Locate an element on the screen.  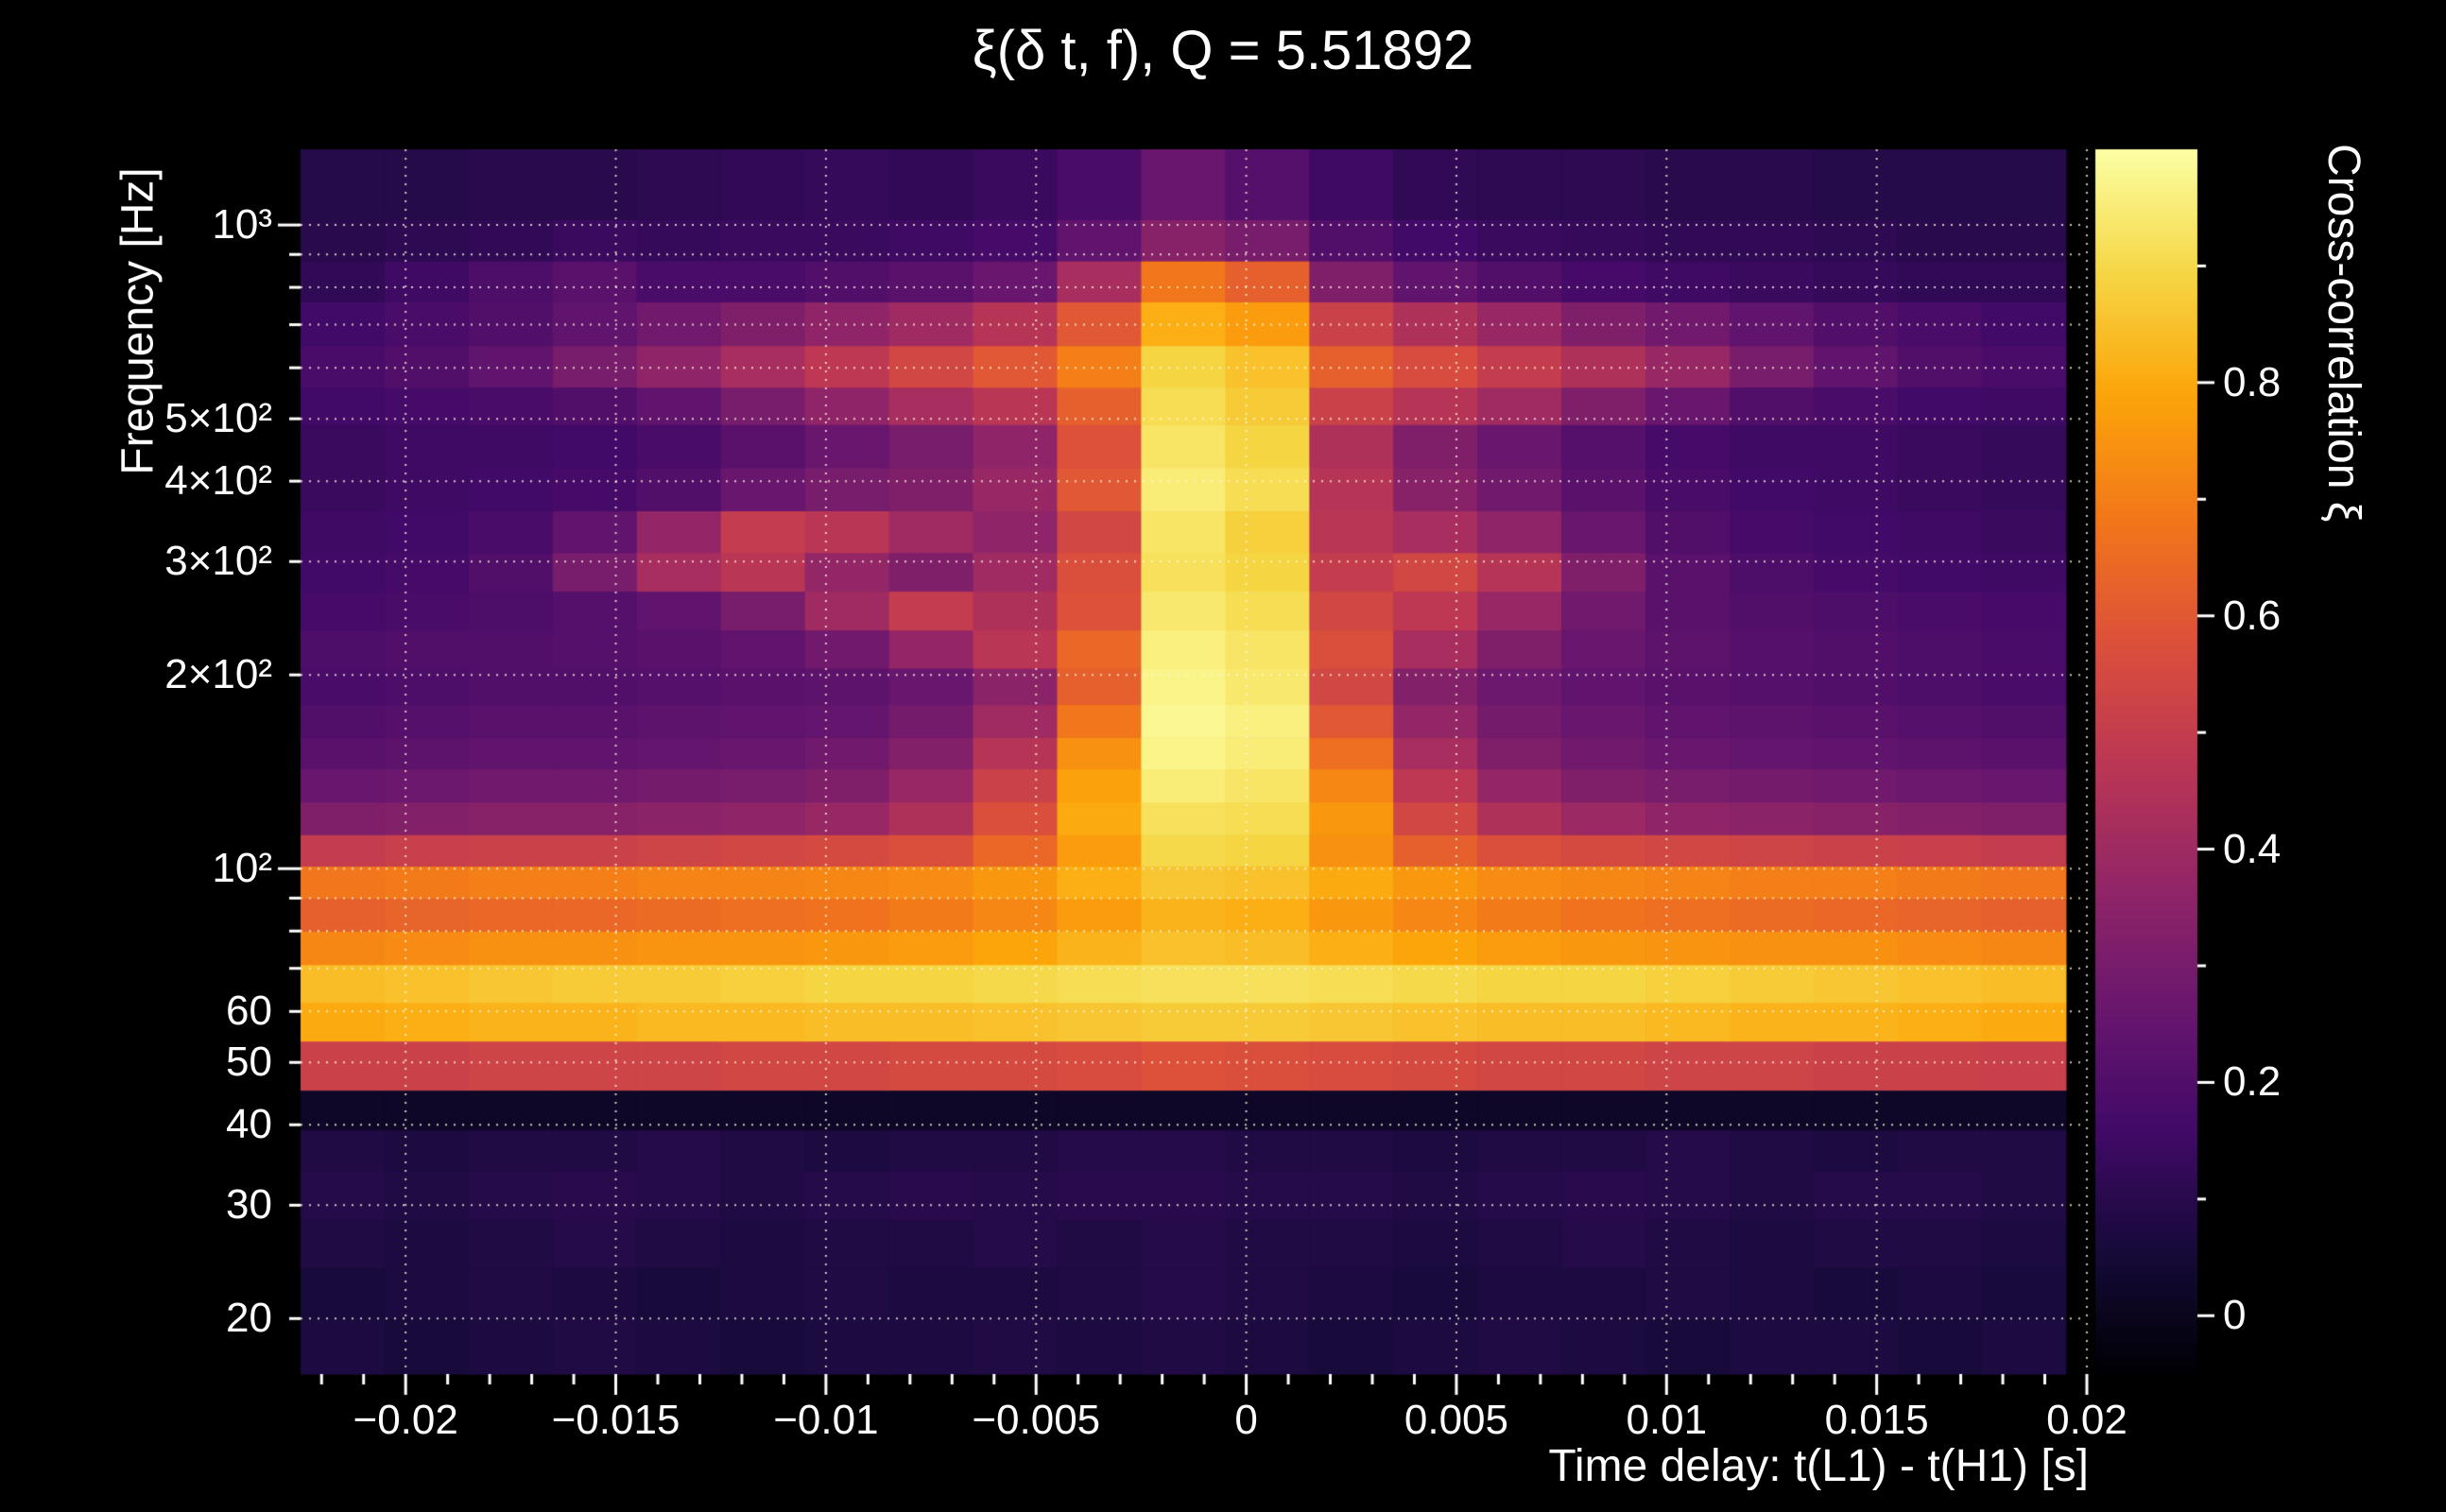
x-axis-title: Time delay: t(L1) - t(H1) [s] is located at coordinates (1818, 1466).